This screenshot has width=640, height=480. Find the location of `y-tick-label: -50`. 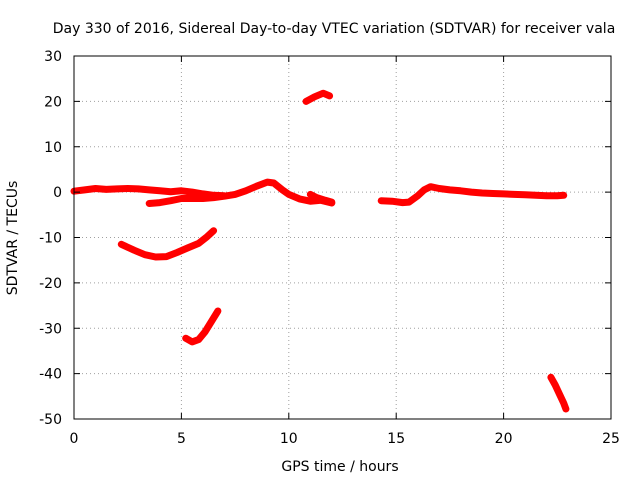

y-tick-label: -50 is located at coordinates (50, 420).